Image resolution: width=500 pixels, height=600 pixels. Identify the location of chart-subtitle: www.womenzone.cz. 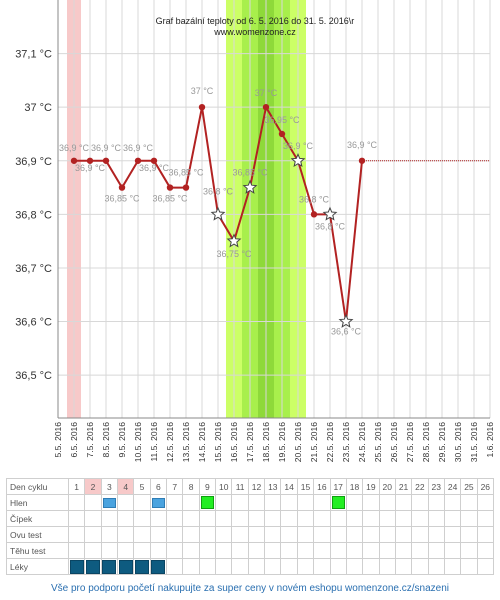
(255, 32).